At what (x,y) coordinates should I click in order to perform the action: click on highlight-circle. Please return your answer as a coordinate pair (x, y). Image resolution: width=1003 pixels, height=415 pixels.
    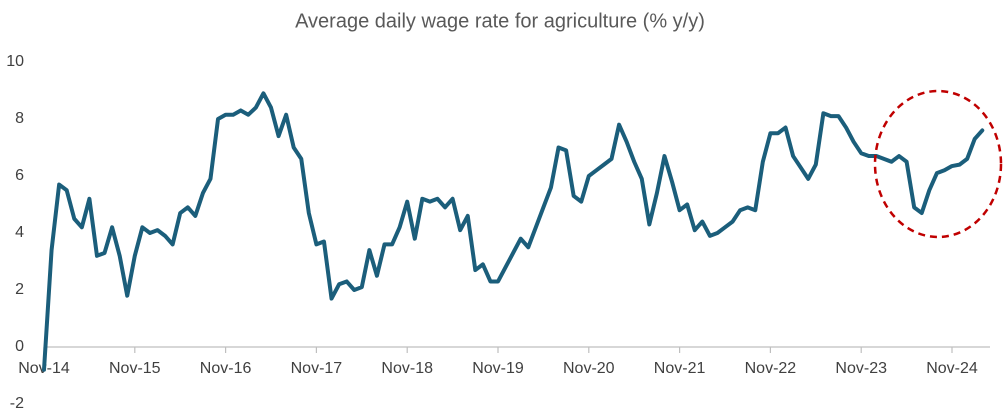
    Looking at the image, I should click on (938, 164).